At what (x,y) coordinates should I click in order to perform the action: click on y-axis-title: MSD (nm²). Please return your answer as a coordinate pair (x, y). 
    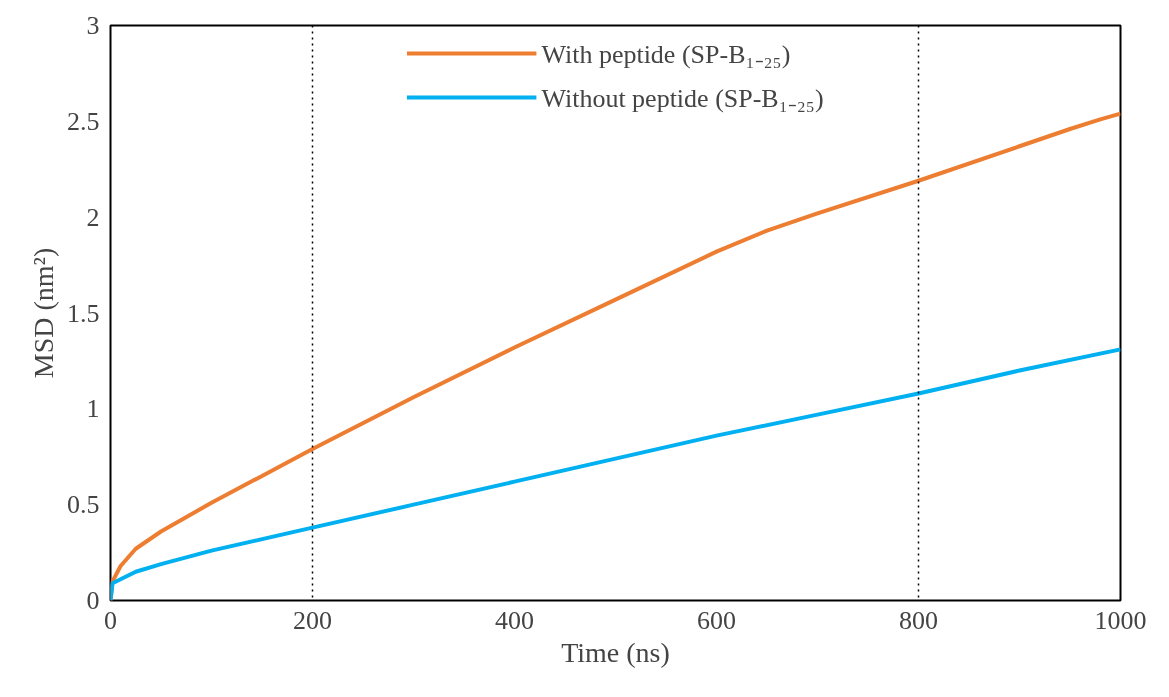
    Looking at the image, I should click on (43, 313).